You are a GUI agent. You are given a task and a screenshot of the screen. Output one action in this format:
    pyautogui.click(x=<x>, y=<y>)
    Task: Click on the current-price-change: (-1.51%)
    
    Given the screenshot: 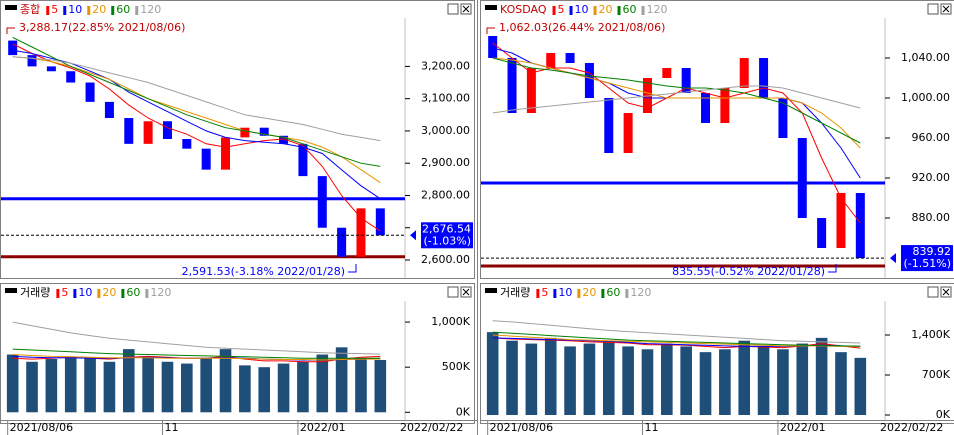 What is the action you would take?
    pyautogui.click(x=928, y=263)
    